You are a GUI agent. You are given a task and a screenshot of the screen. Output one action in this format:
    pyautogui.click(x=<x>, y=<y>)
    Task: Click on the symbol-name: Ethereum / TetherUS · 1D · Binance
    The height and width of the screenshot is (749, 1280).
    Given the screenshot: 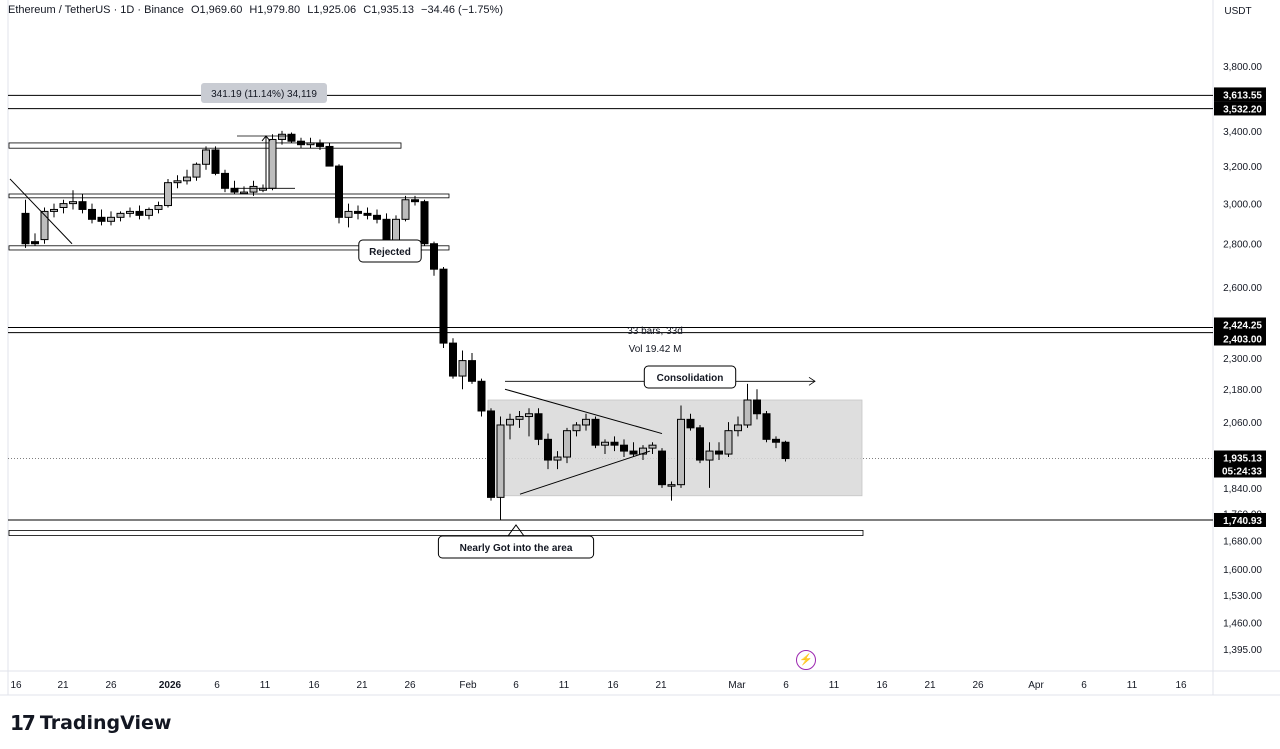 What is the action you would take?
    pyautogui.click(x=96, y=10)
    